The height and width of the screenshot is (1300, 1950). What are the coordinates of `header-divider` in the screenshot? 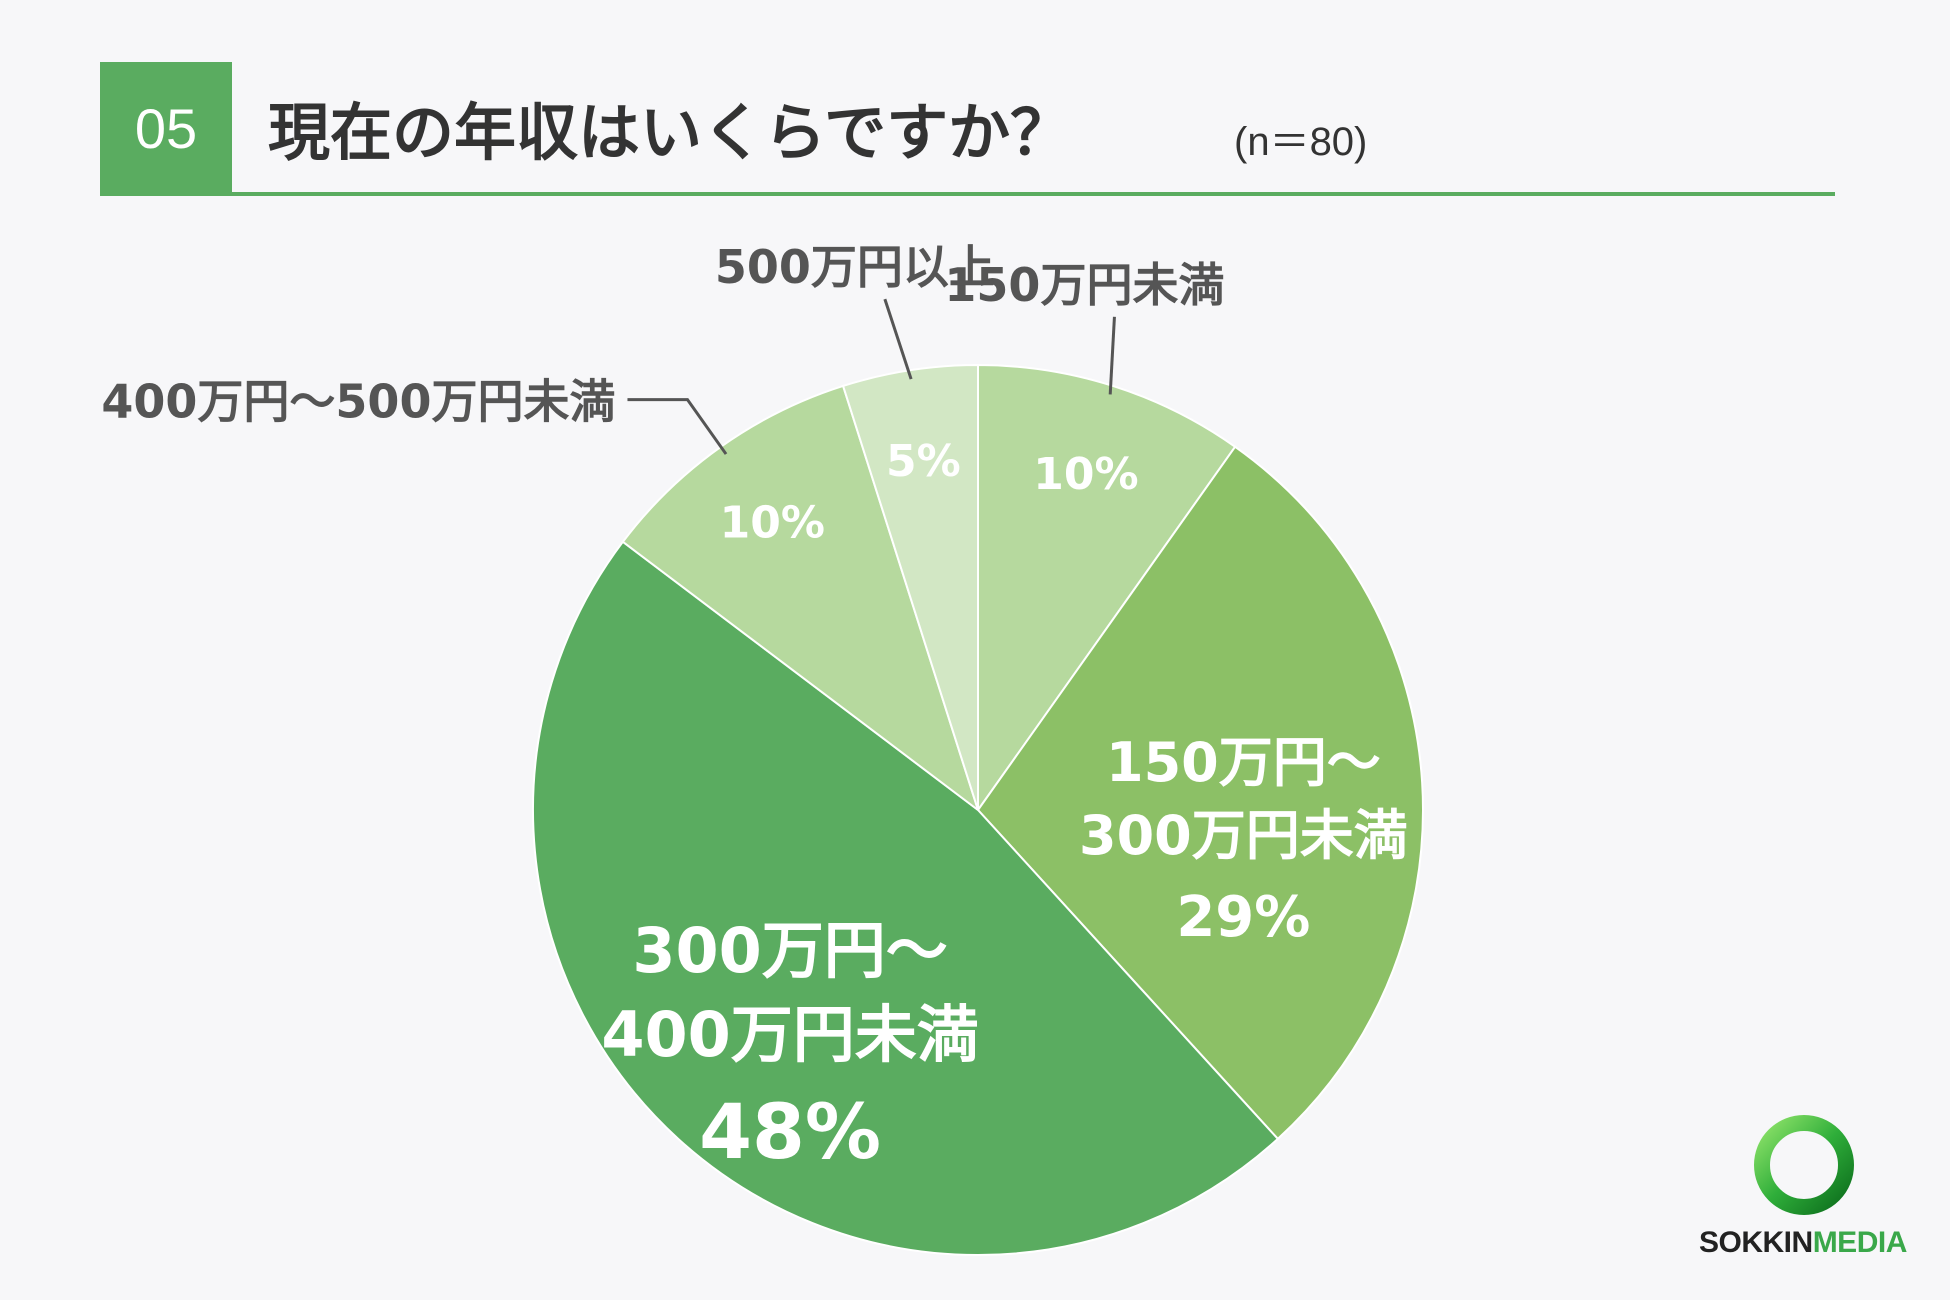 It's located at (967, 194).